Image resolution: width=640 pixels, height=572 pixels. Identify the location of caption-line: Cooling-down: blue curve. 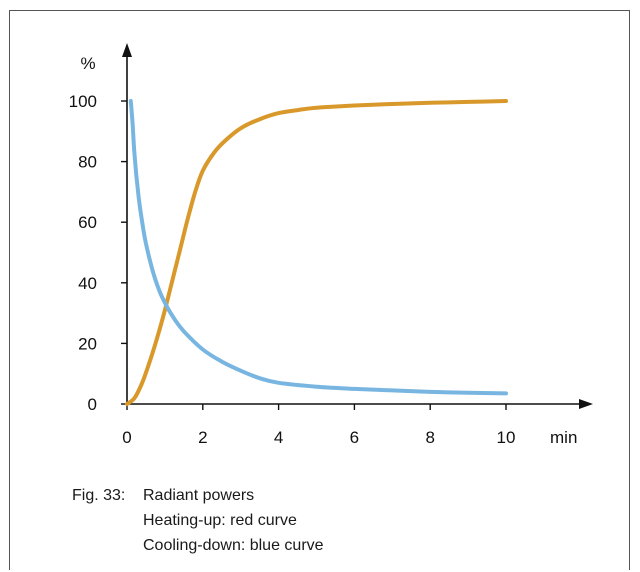
(233, 545).